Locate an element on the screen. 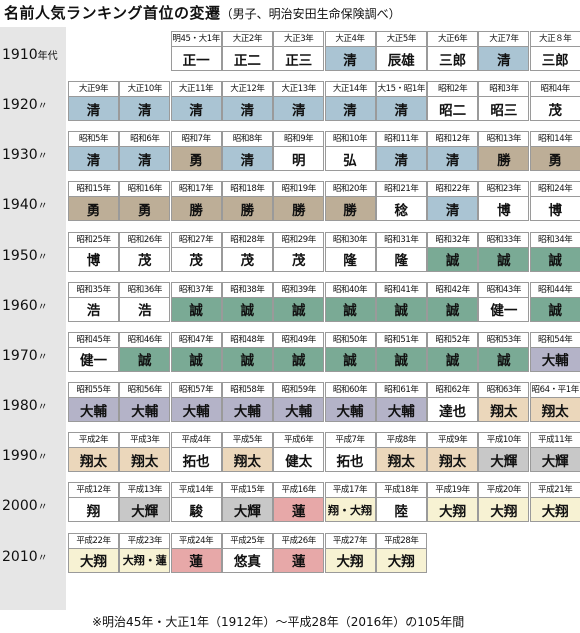 The height and width of the screenshot is (633, 580). ranking-cell: 平成12年翔 is located at coordinates (93, 502).